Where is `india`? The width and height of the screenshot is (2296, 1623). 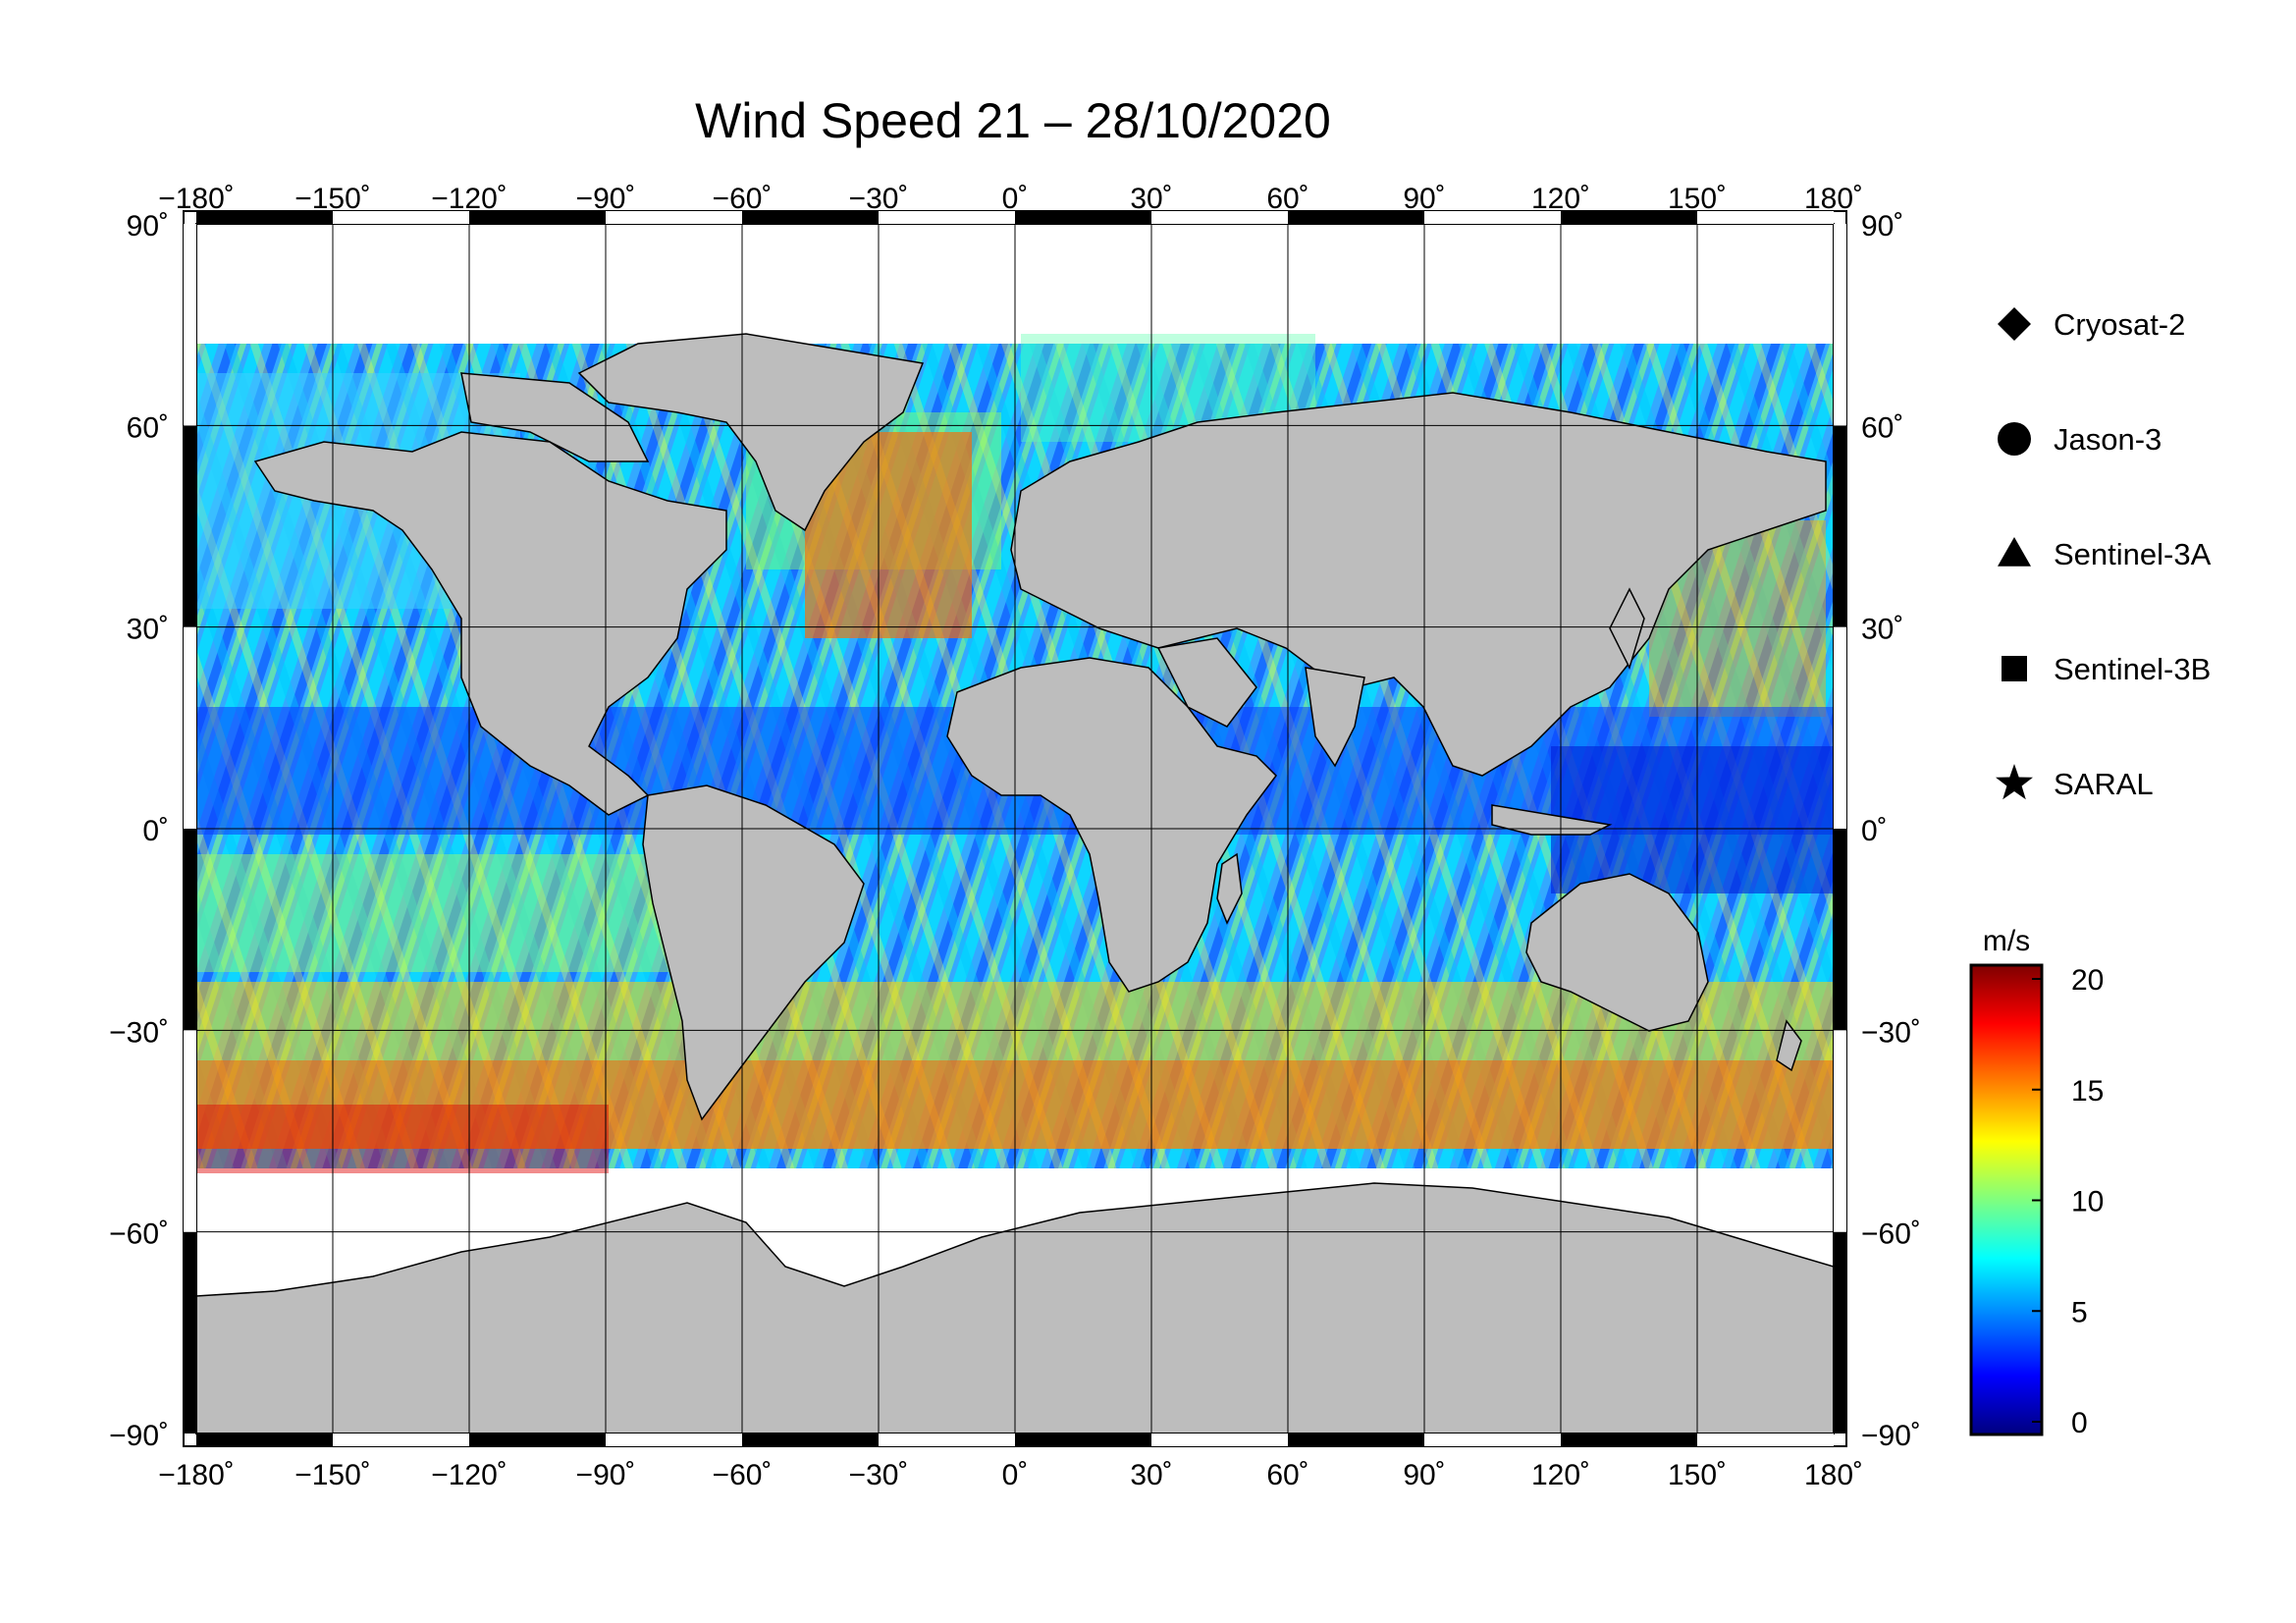
india is located at coordinates (1335, 717).